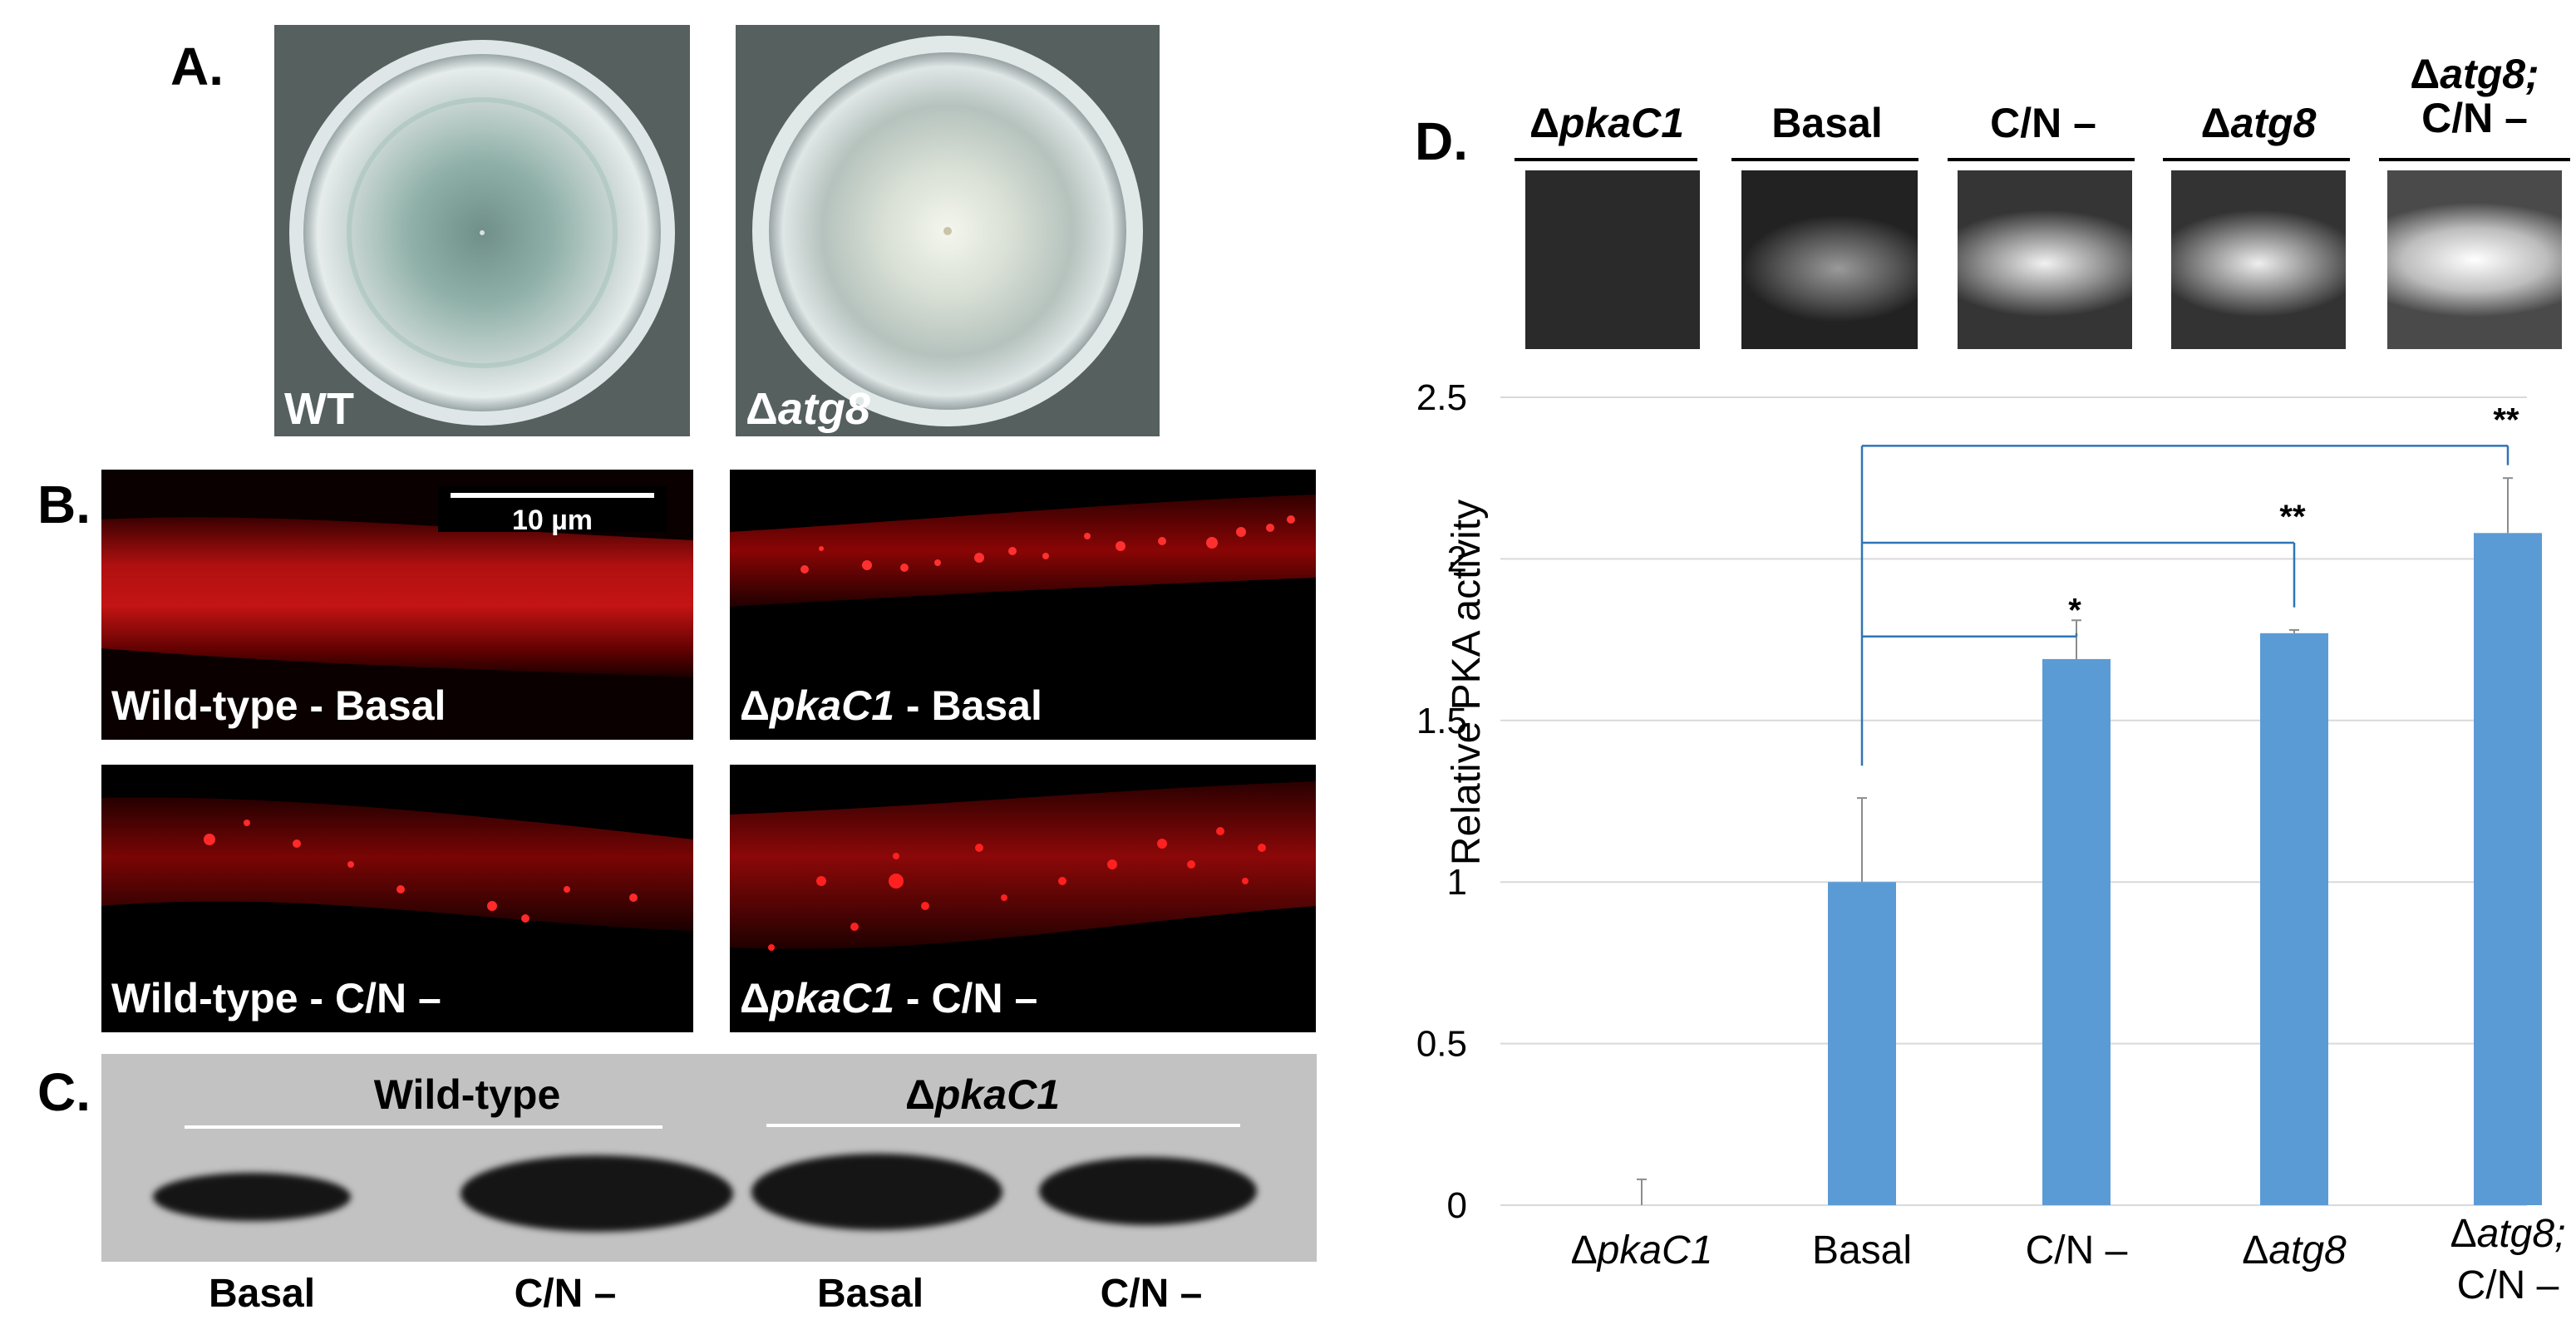 This screenshot has height=1344, width=2576. Describe the element at coordinates (2077, 1250) in the screenshot. I see `x-category-label: C/N –` at that location.